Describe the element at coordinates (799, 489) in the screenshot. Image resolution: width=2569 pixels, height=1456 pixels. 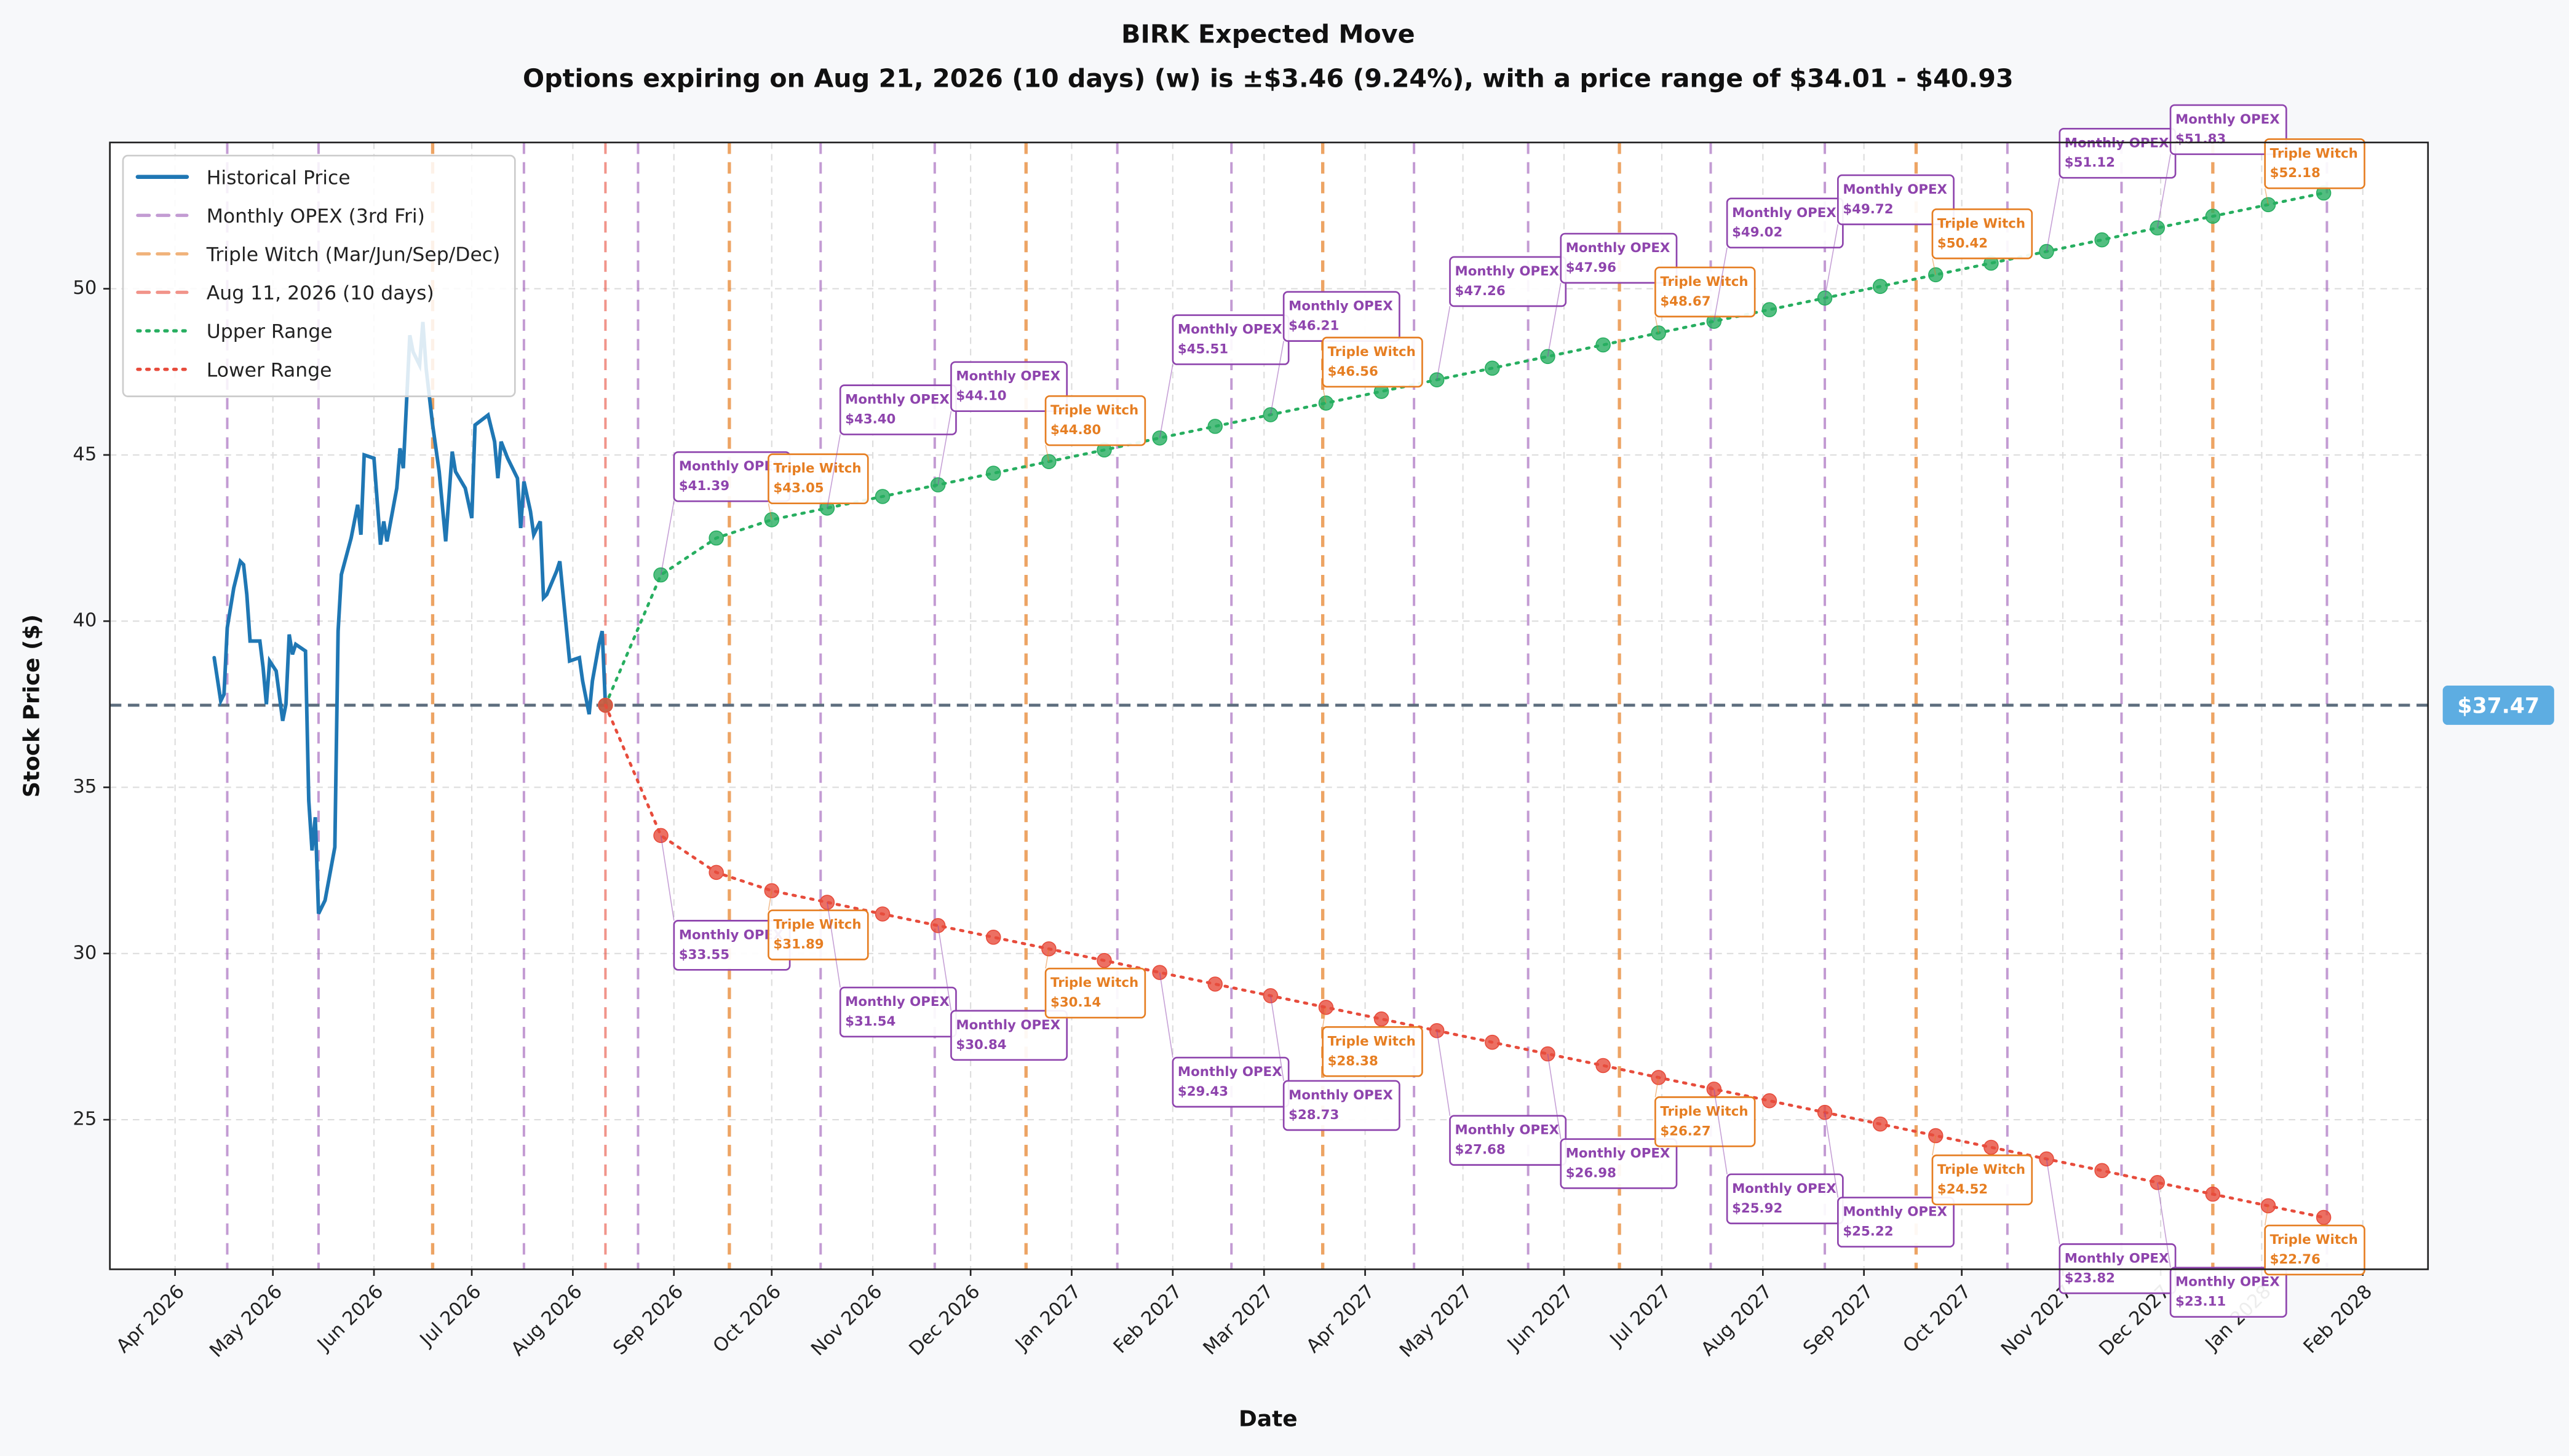
I see `annotation-value: $43.05` at that location.